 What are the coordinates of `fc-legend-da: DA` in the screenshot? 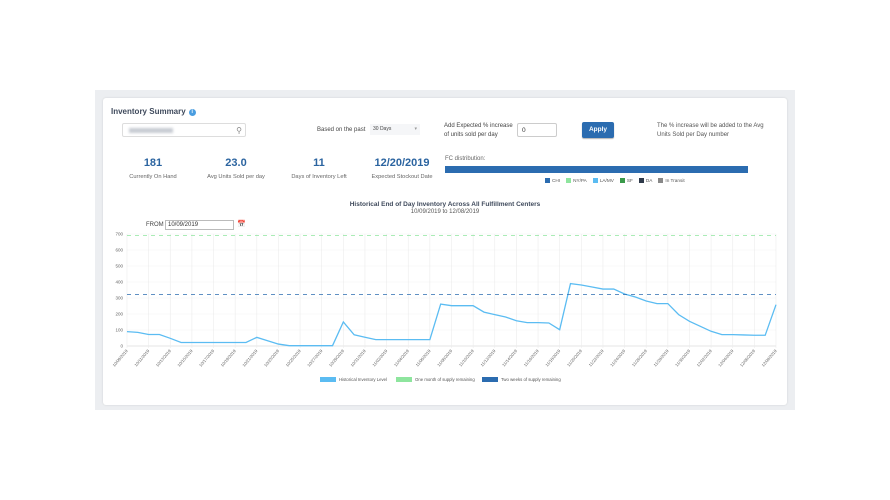 It's located at (645, 180).